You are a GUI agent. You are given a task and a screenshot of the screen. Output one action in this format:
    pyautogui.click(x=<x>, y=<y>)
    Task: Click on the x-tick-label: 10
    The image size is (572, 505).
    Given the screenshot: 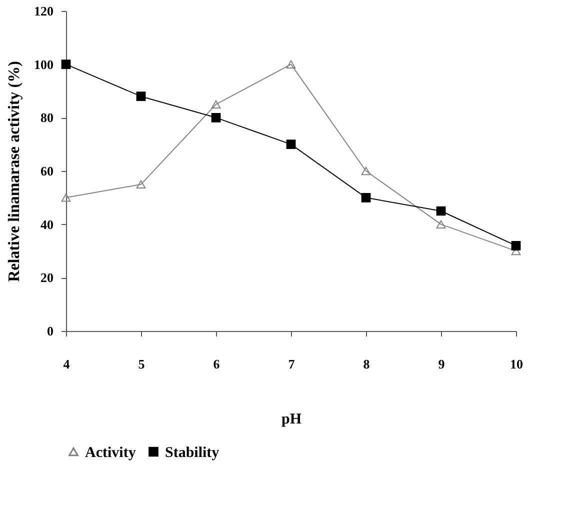 What is the action you would take?
    pyautogui.click(x=516, y=364)
    